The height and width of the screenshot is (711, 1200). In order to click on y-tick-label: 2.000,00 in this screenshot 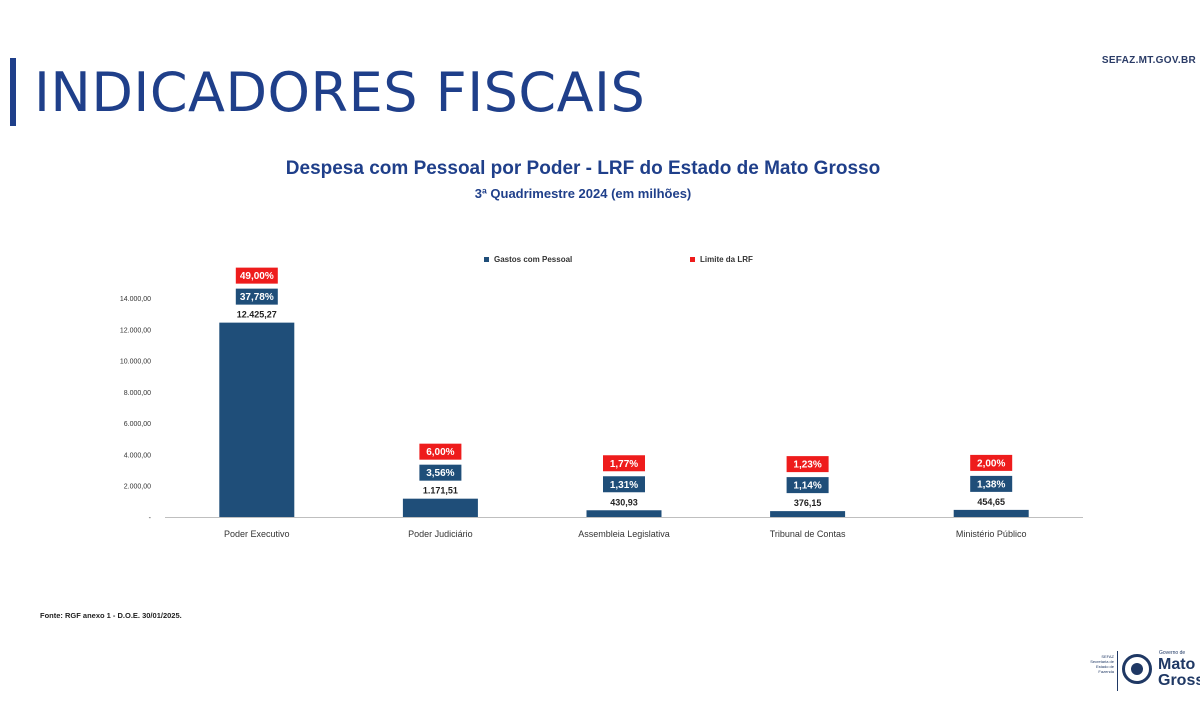, I will do `click(137, 487)`.